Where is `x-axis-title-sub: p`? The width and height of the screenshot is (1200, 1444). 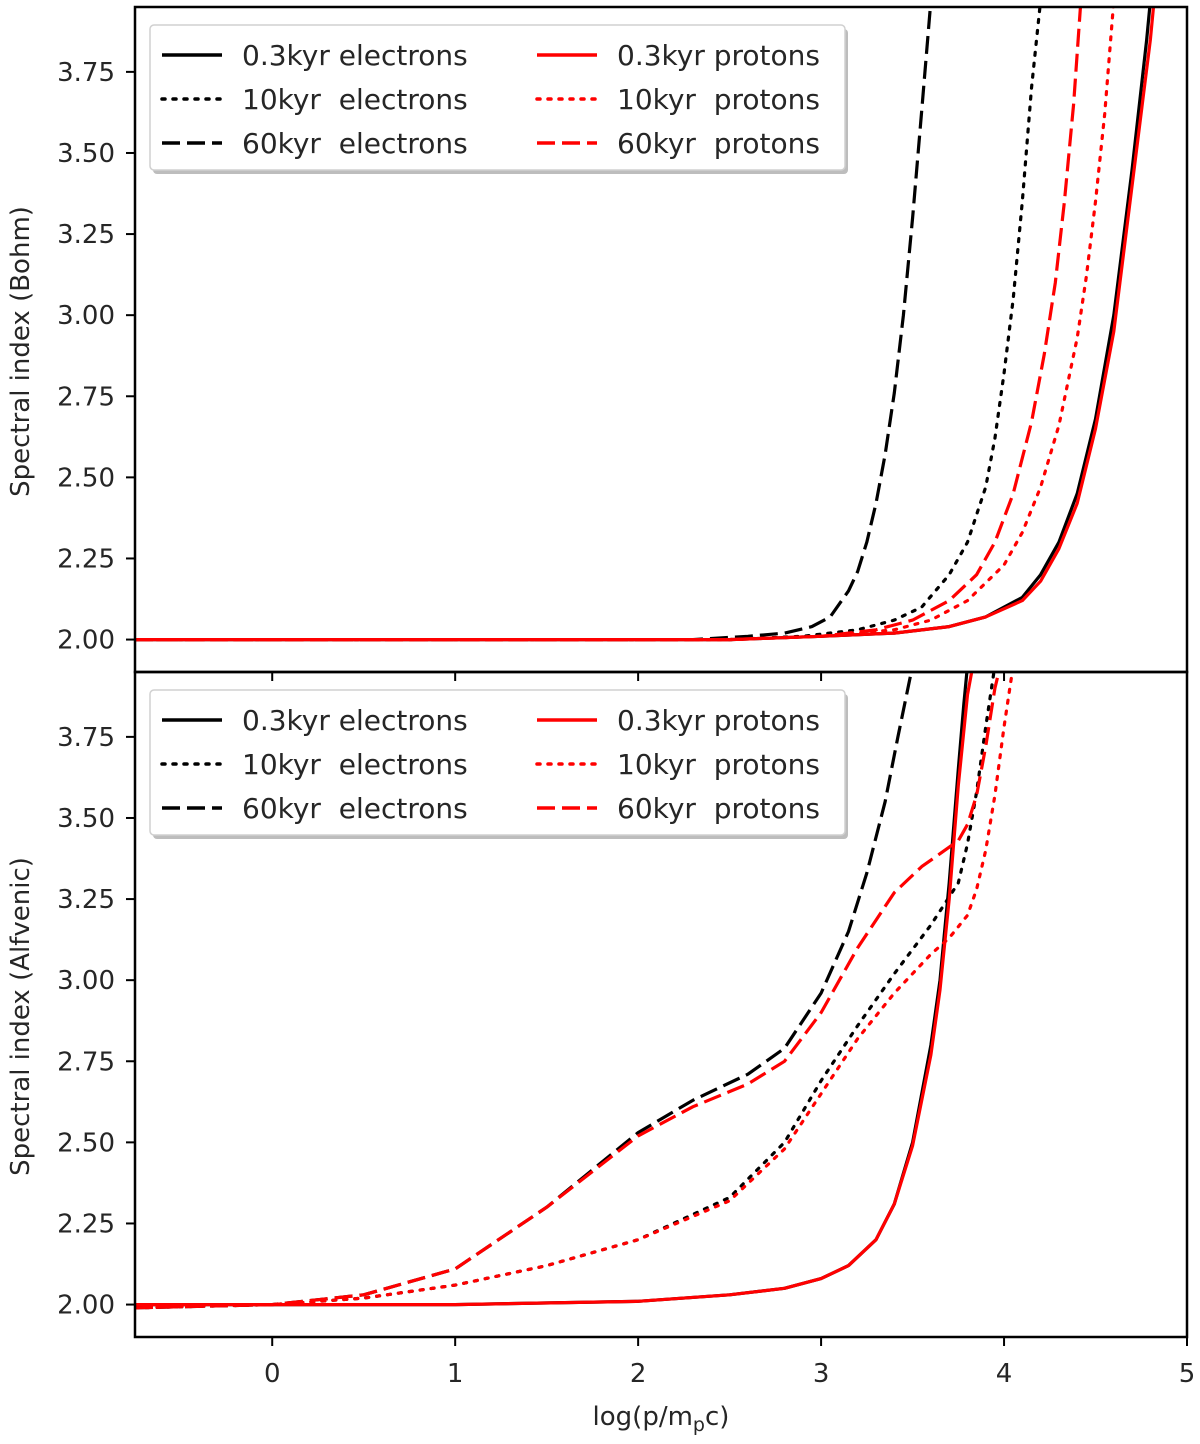 x-axis-title-sub: p is located at coordinates (699, 1425).